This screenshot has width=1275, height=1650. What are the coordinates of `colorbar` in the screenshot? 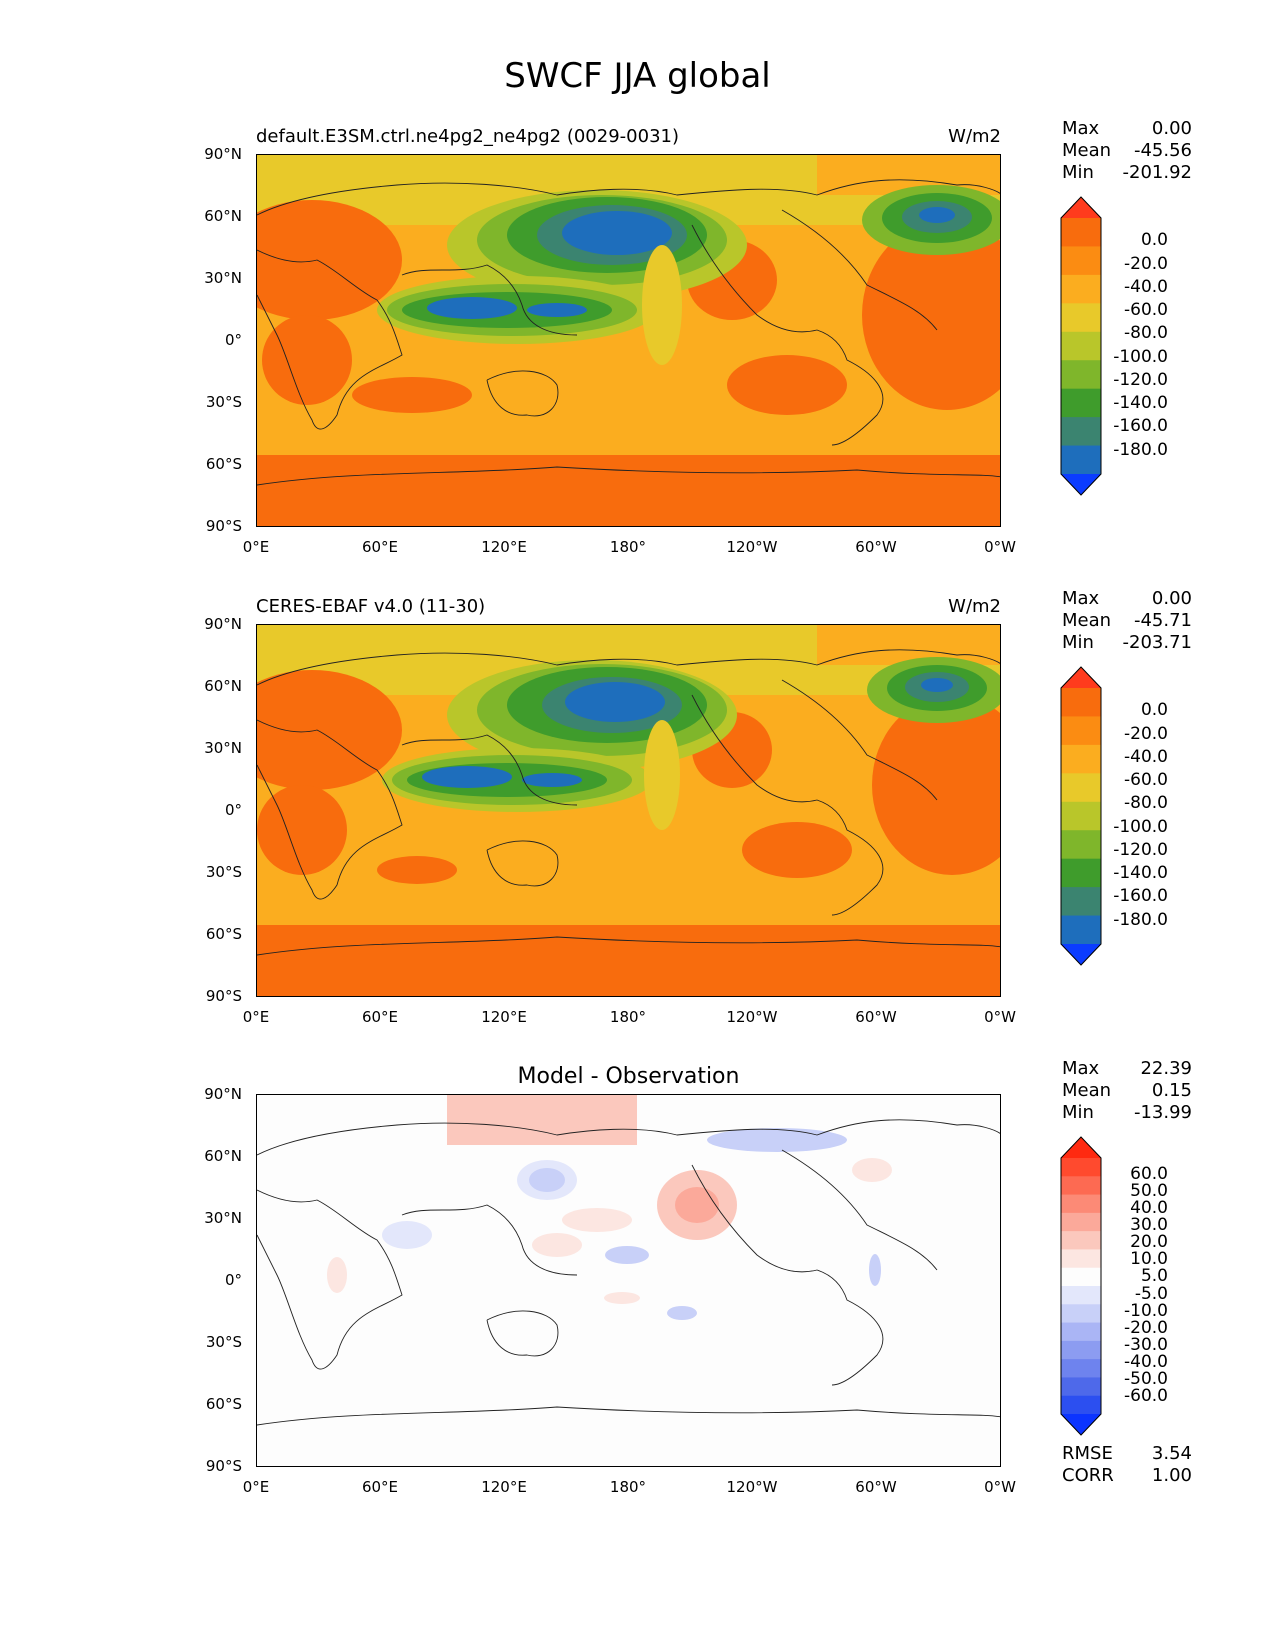 It's located at (1081, 346).